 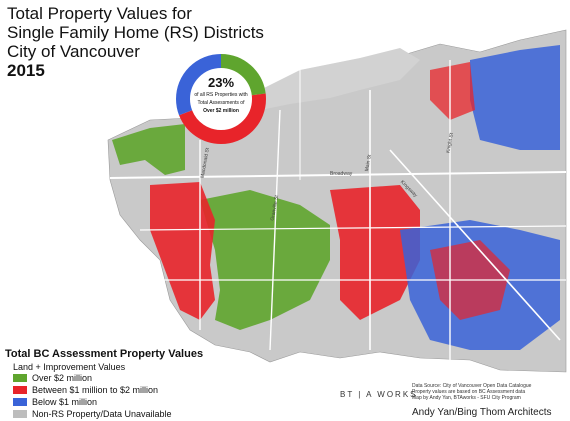 What do you see at coordinates (221, 103) in the screenshot?
I see `donut-caption-2: Total Assessments of` at bounding box center [221, 103].